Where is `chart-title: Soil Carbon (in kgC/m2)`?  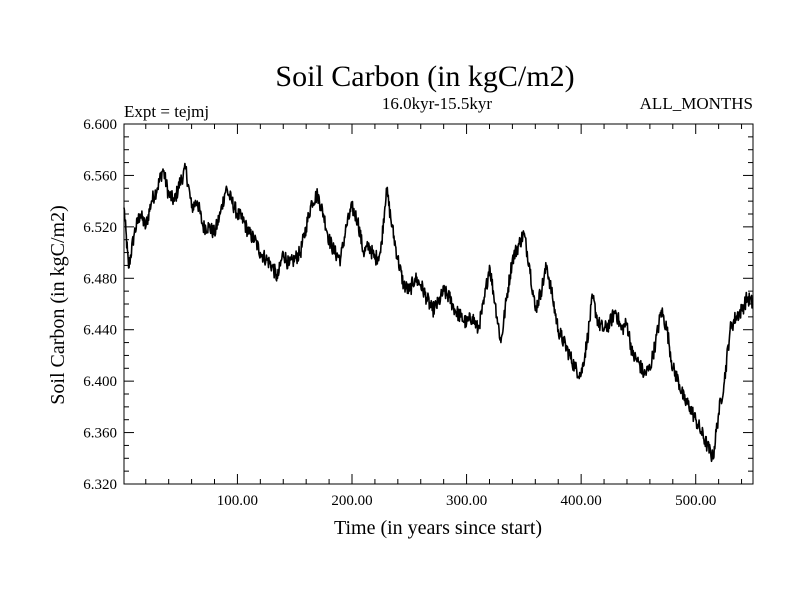
chart-title: Soil Carbon (in kgC/m2) is located at coordinates (424, 76).